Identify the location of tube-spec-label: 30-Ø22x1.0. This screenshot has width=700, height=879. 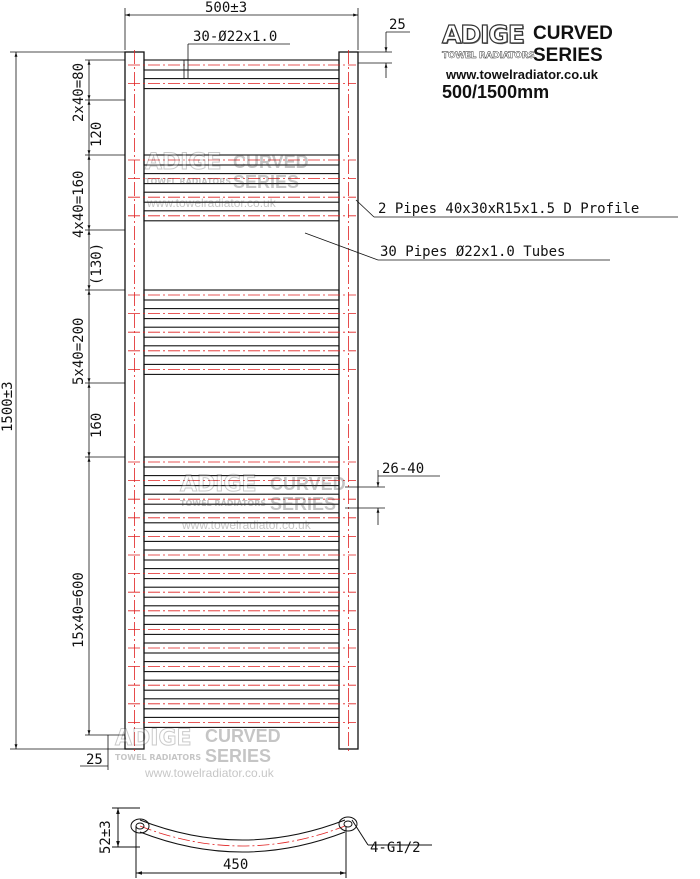
(235, 37).